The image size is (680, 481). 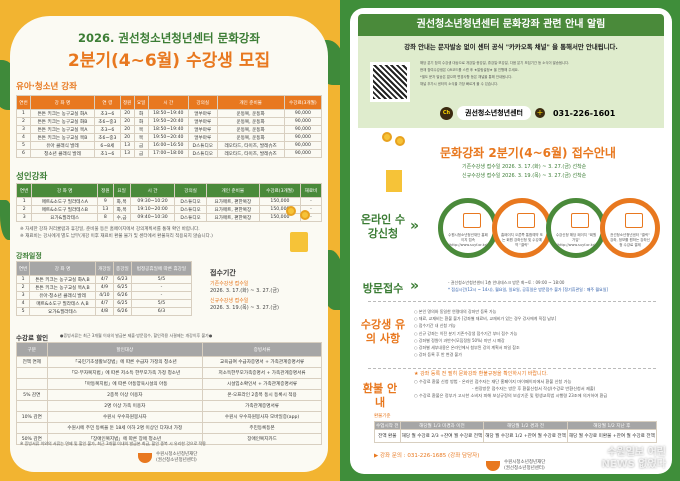 What do you see at coordinates (29, 256) in the screenshot?
I see `schedule-heading: 강좌일정` at bounding box center [29, 256].